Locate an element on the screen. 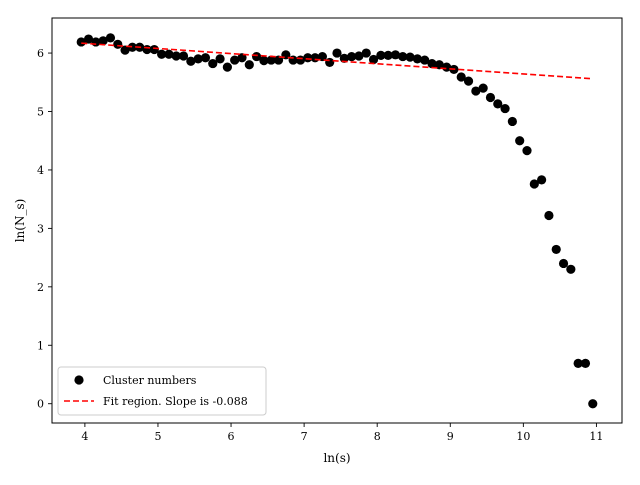 This screenshot has width=640, height=485. legend-marker-scatter is located at coordinates (79, 380).